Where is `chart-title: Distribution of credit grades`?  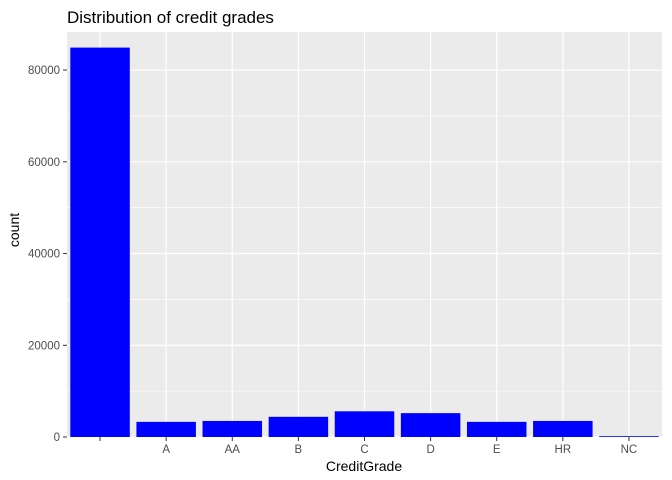 chart-title: Distribution of credit grades is located at coordinates (170, 17).